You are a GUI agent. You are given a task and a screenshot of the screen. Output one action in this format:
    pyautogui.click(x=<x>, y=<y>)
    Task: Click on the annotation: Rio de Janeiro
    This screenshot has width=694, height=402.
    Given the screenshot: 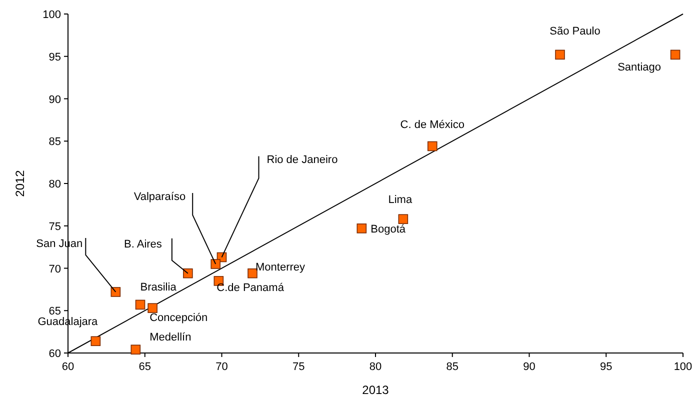 What is the action you would take?
    pyautogui.click(x=302, y=160)
    